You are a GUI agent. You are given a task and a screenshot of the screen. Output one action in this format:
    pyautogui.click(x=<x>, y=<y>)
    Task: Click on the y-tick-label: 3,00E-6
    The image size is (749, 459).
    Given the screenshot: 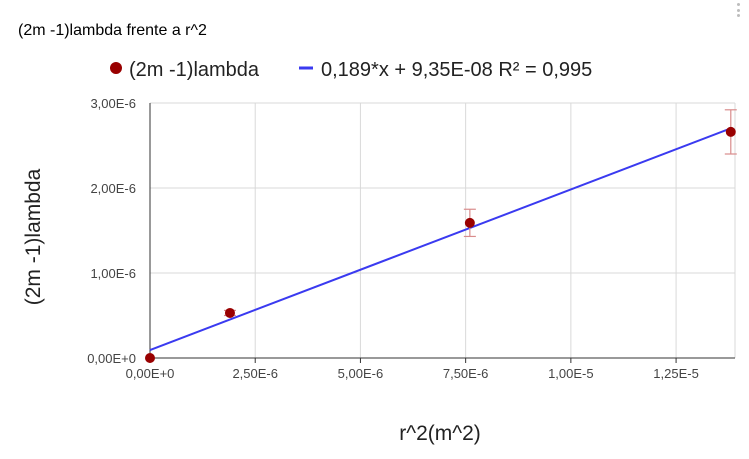 What is the action you would take?
    pyautogui.click(x=113, y=103)
    